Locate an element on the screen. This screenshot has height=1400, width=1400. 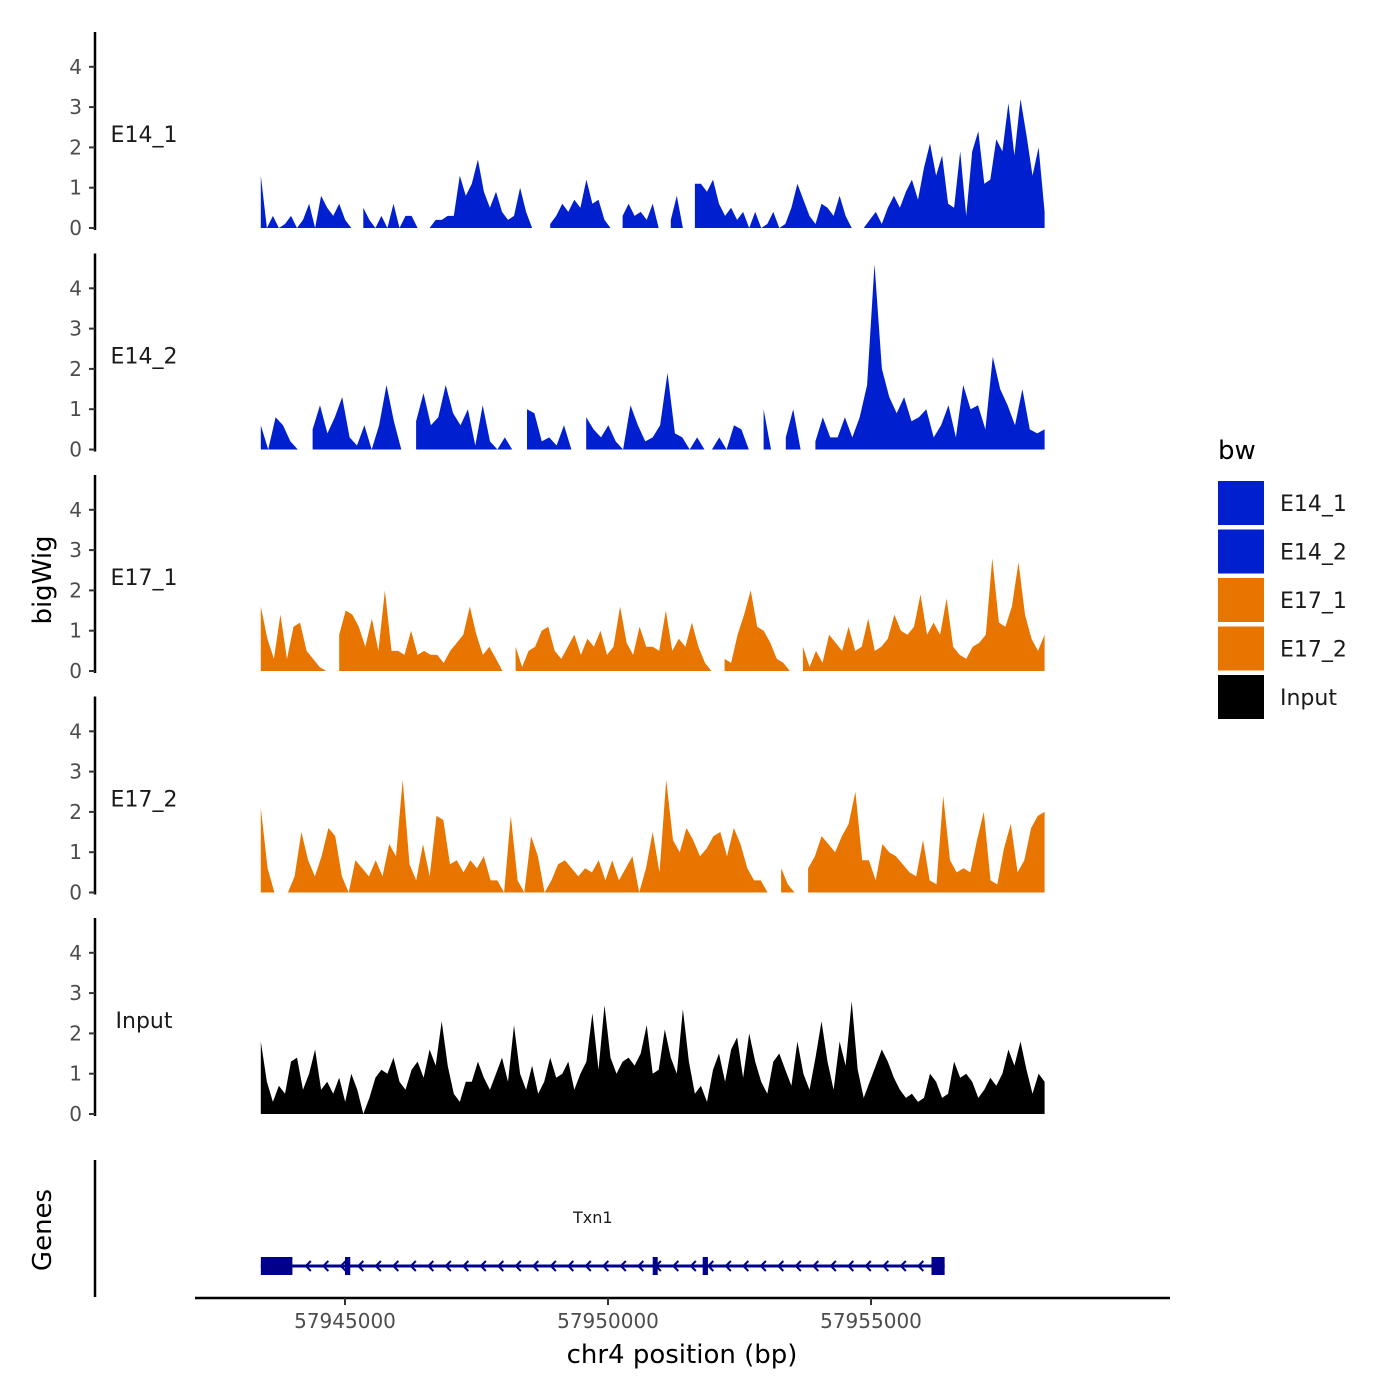
legend-label: E14_1 is located at coordinates (1313, 504).